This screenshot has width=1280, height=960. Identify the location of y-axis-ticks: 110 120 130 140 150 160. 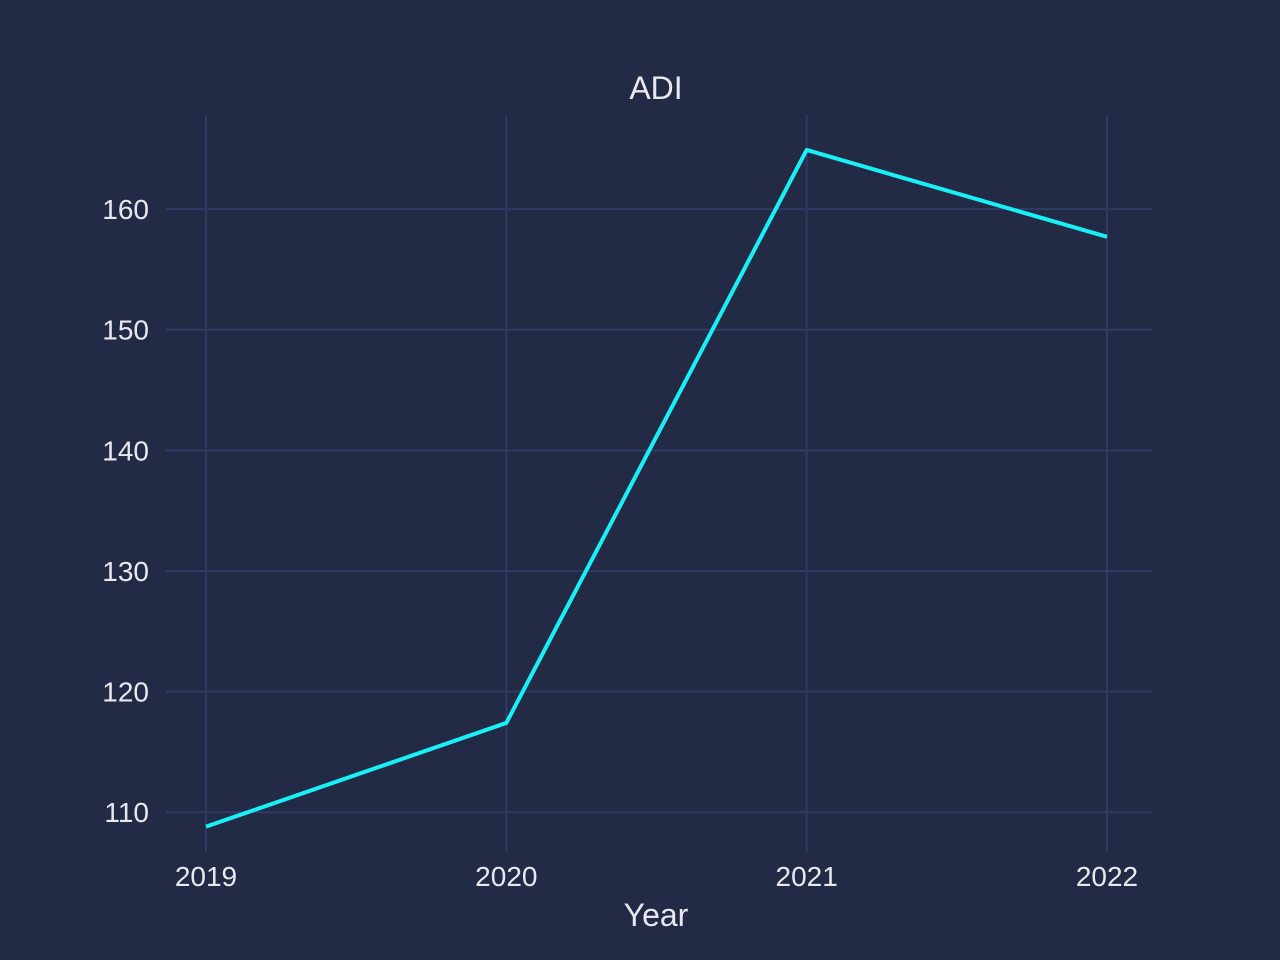
(125, 511).